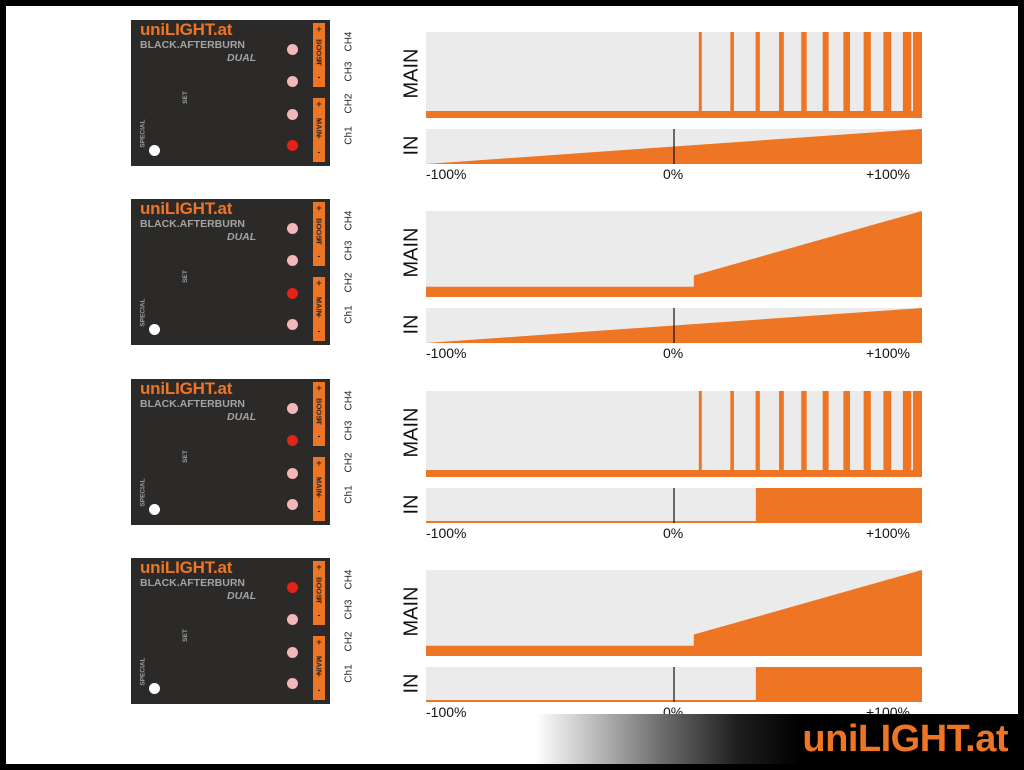 Image resolution: width=1024 pixels, height=770 pixels. Describe the element at coordinates (591, 522) in the screenshot. I see `in-low-bar` at that location.